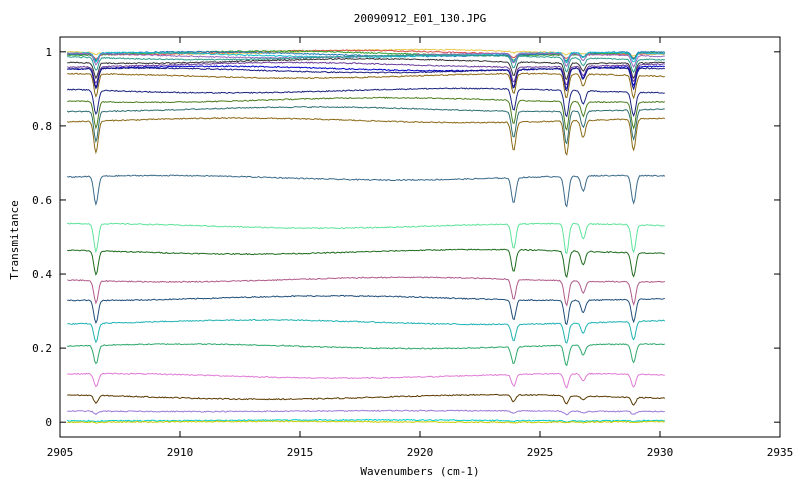  Describe the element at coordinates (419, 471) in the screenshot. I see `x-axis-label: Wavenumbers (cm-1)` at that location.